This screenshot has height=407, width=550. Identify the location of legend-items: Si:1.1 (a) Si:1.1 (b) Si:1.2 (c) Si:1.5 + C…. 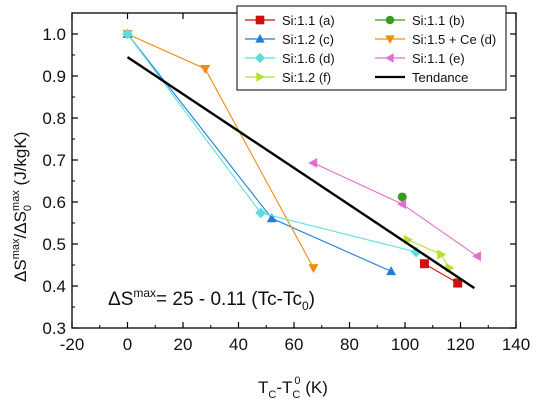
(370, 49).